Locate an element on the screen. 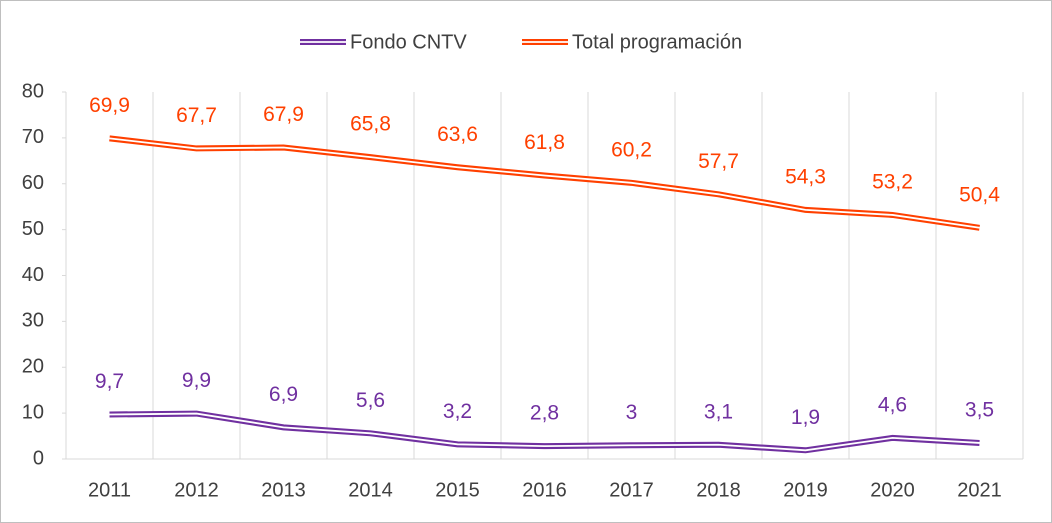 Image resolution: width=1052 pixels, height=523 pixels. y-tick-label: 30 is located at coordinates (33, 321).